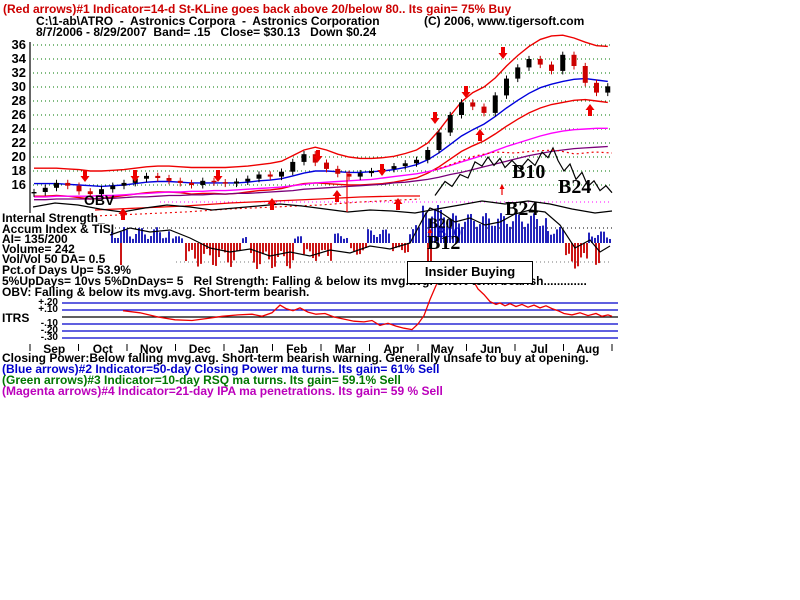 This screenshot has height=600, width=800. I want to click on indicator-stat-text: AI= 135/200, so click(35, 239).